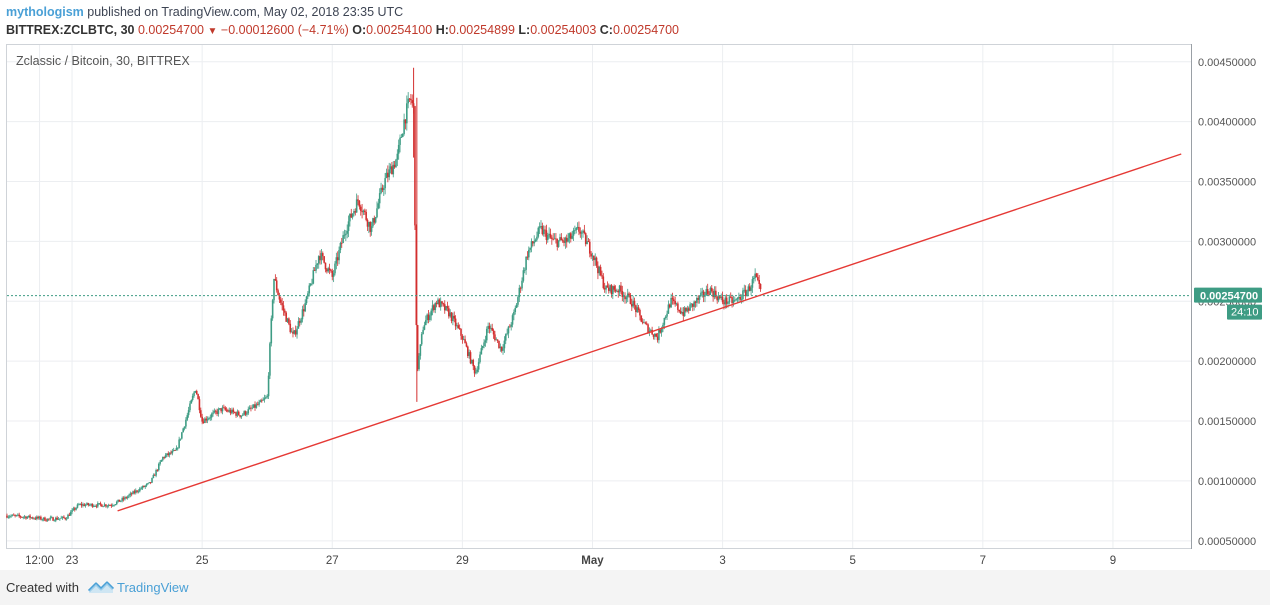 The width and height of the screenshot is (1270, 605). Describe the element at coordinates (1245, 313) in the screenshot. I see `countdown-label: 24:10` at that location.